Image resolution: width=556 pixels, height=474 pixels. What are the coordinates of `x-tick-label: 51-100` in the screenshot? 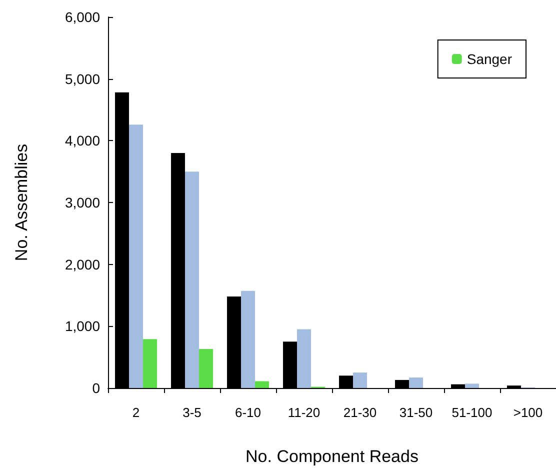 It's located at (472, 412).